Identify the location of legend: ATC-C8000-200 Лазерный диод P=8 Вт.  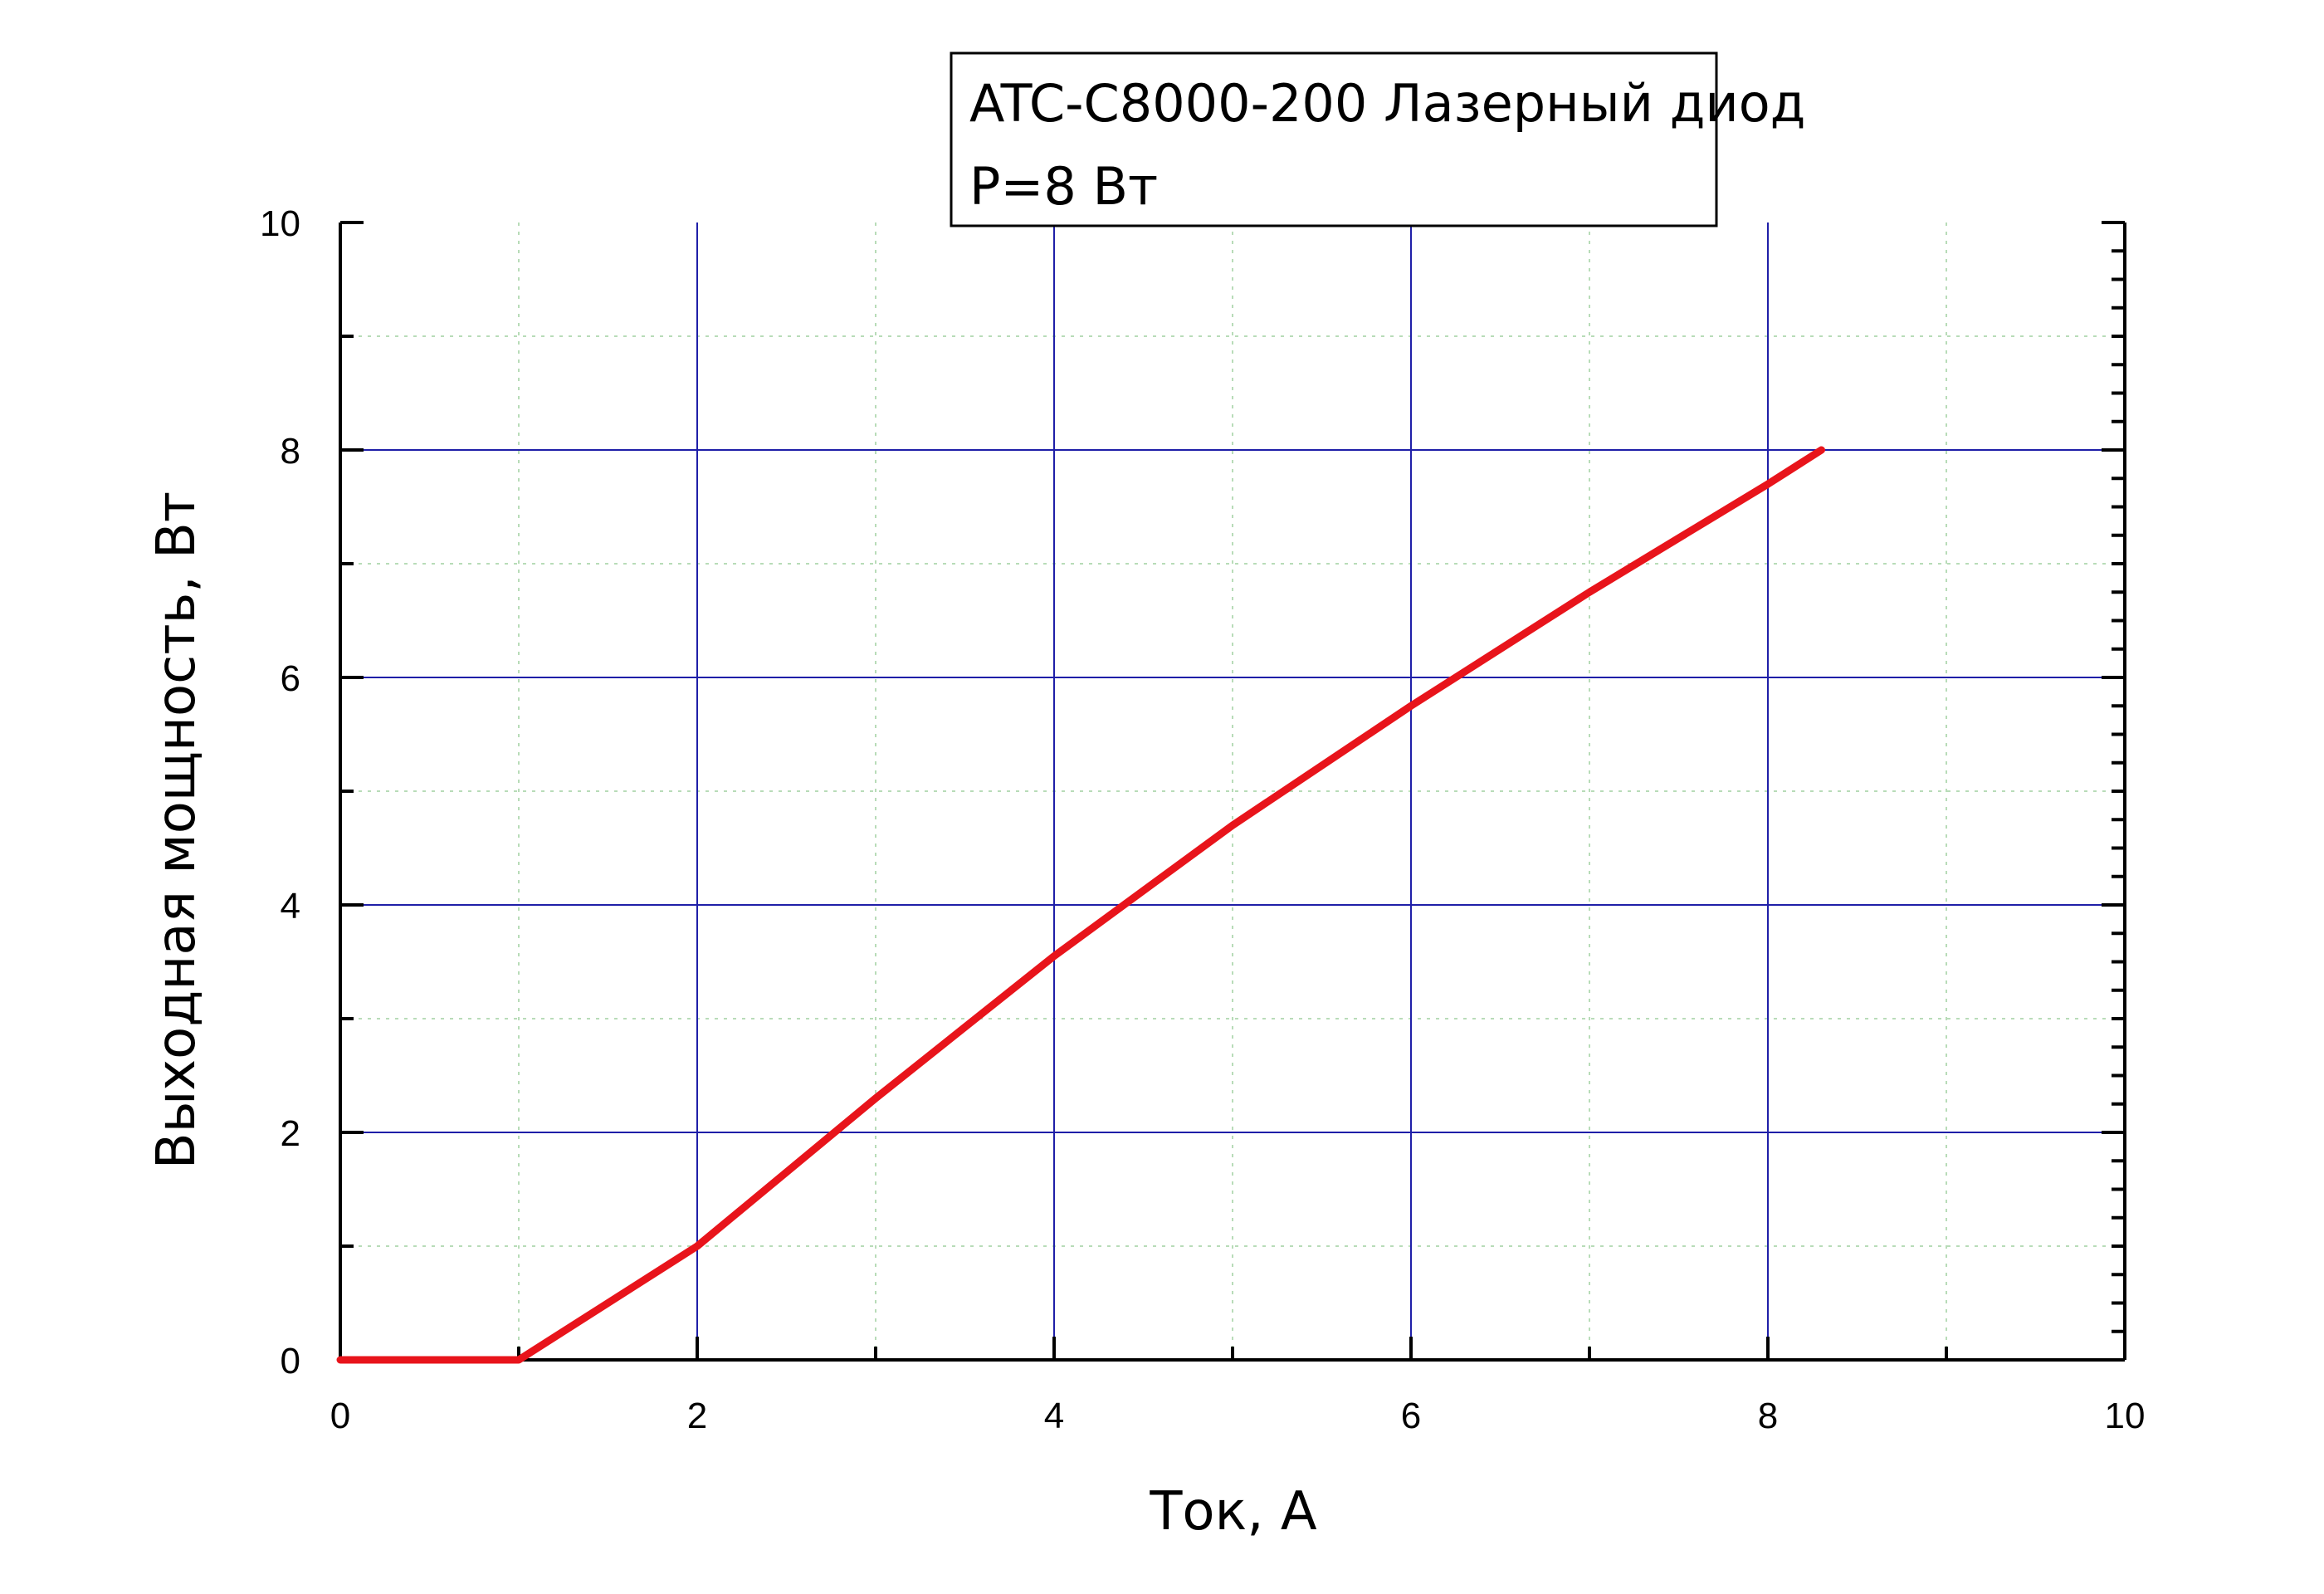
(1378, 139).